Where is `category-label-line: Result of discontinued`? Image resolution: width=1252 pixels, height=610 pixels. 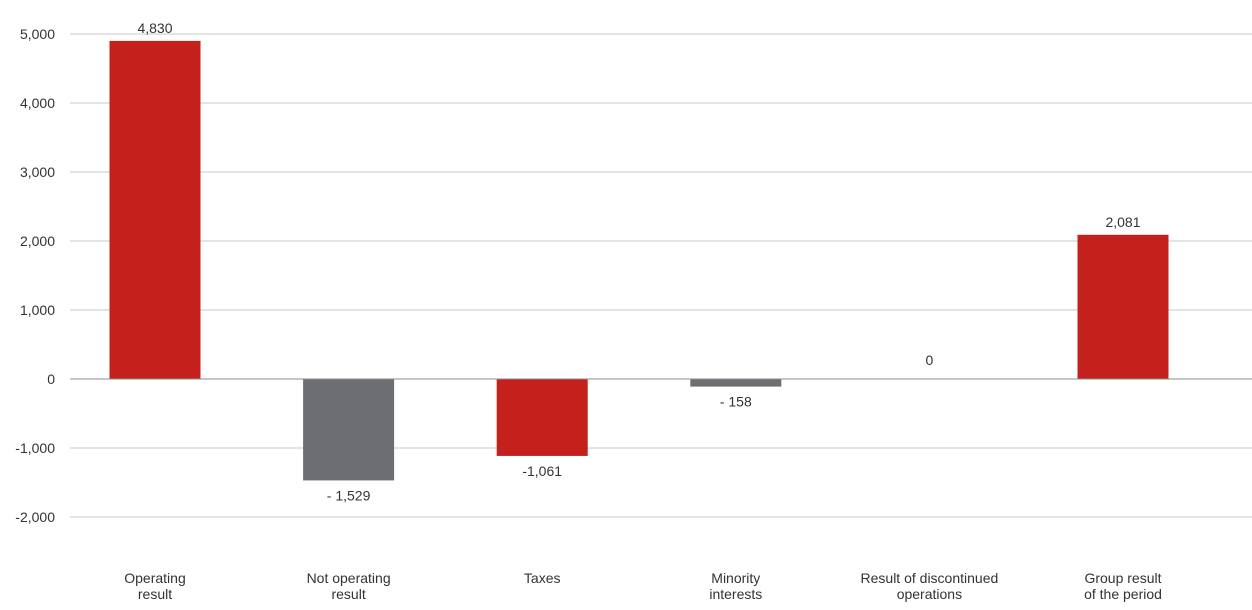
category-label-line: Result of discontinued is located at coordinates (930, 578).